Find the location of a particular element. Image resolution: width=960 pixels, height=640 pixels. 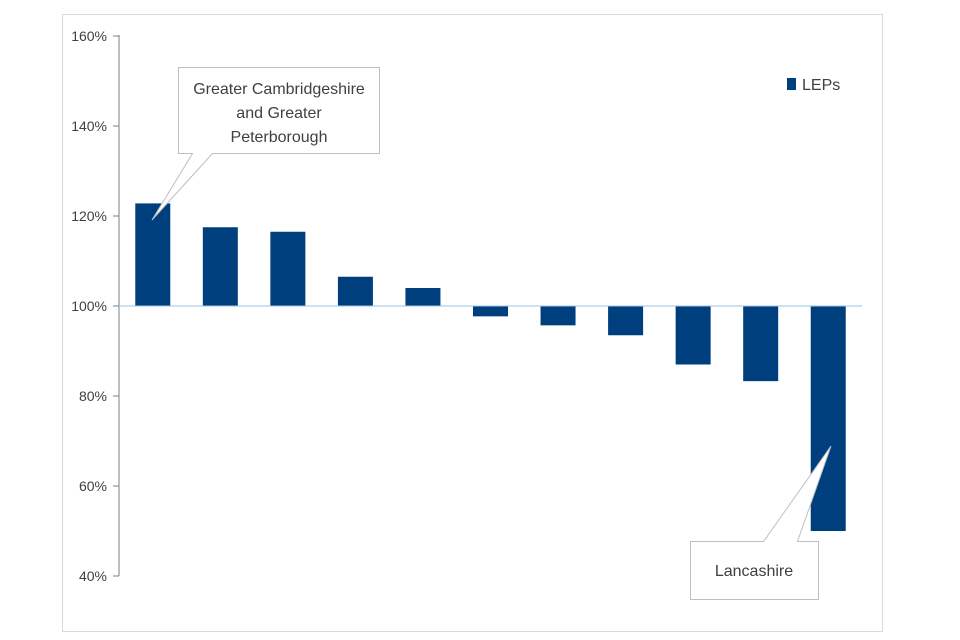

y-tick-label: 80% is located at coordinates (93, 396).